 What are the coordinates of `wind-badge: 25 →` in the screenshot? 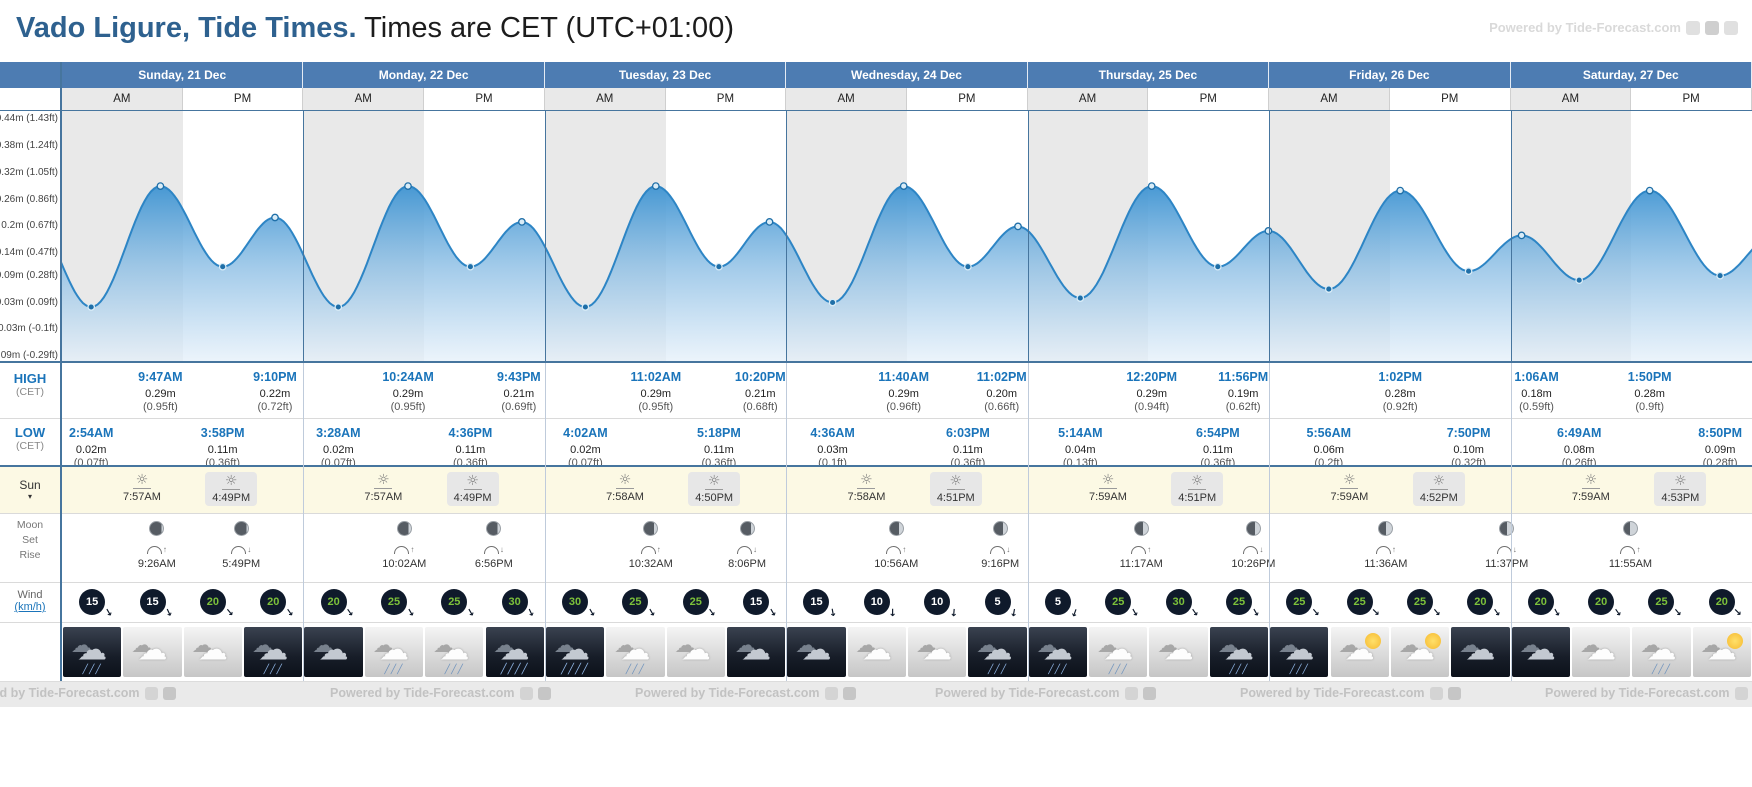 It's located at (1243, 604).